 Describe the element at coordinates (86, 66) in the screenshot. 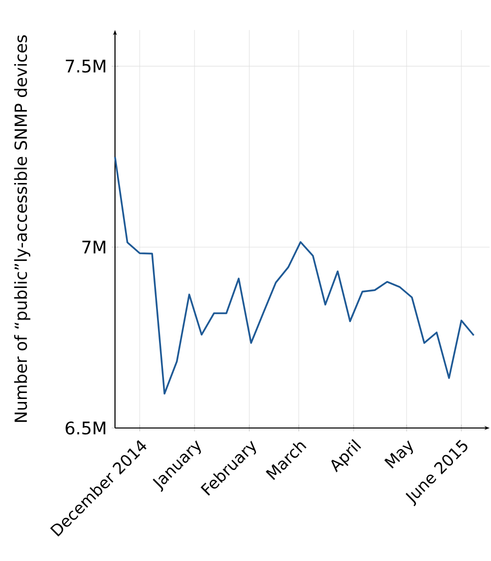

I see `y-tick-label: 7.5M` at that location.